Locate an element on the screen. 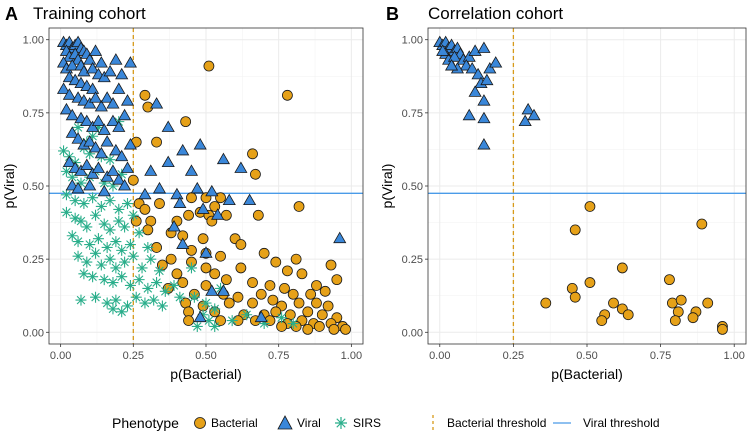 The image size is (750, 435). legend-star-shape is located at coordinates (341, 423).